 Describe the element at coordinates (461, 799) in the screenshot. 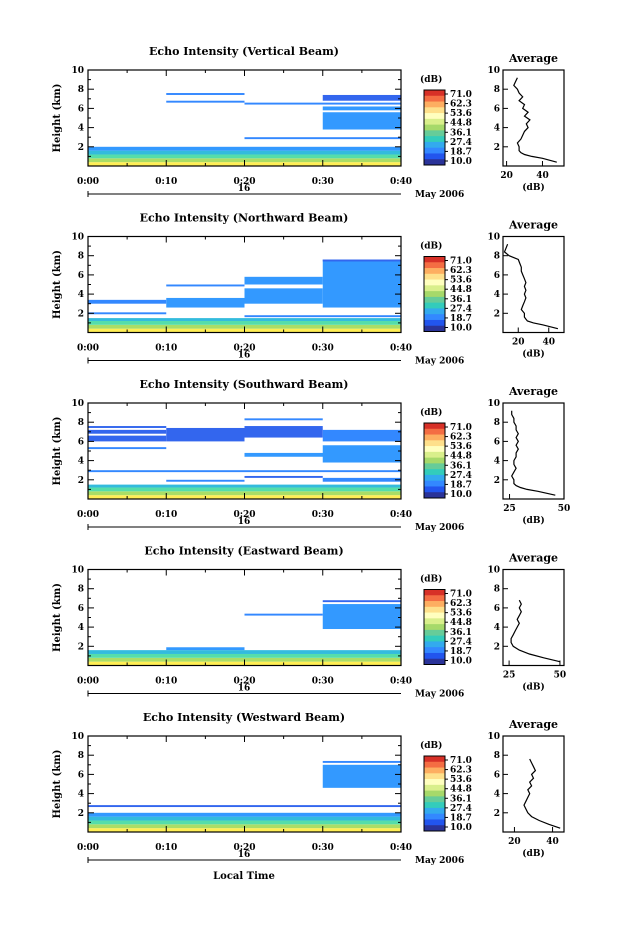

I see `colorbar-tick-label: 36.1` at that location.